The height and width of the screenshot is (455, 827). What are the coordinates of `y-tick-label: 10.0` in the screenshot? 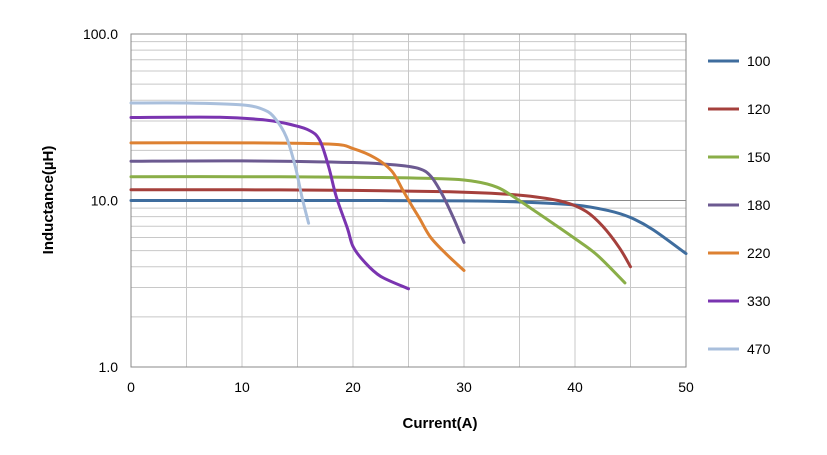 It's located at (104, 201).